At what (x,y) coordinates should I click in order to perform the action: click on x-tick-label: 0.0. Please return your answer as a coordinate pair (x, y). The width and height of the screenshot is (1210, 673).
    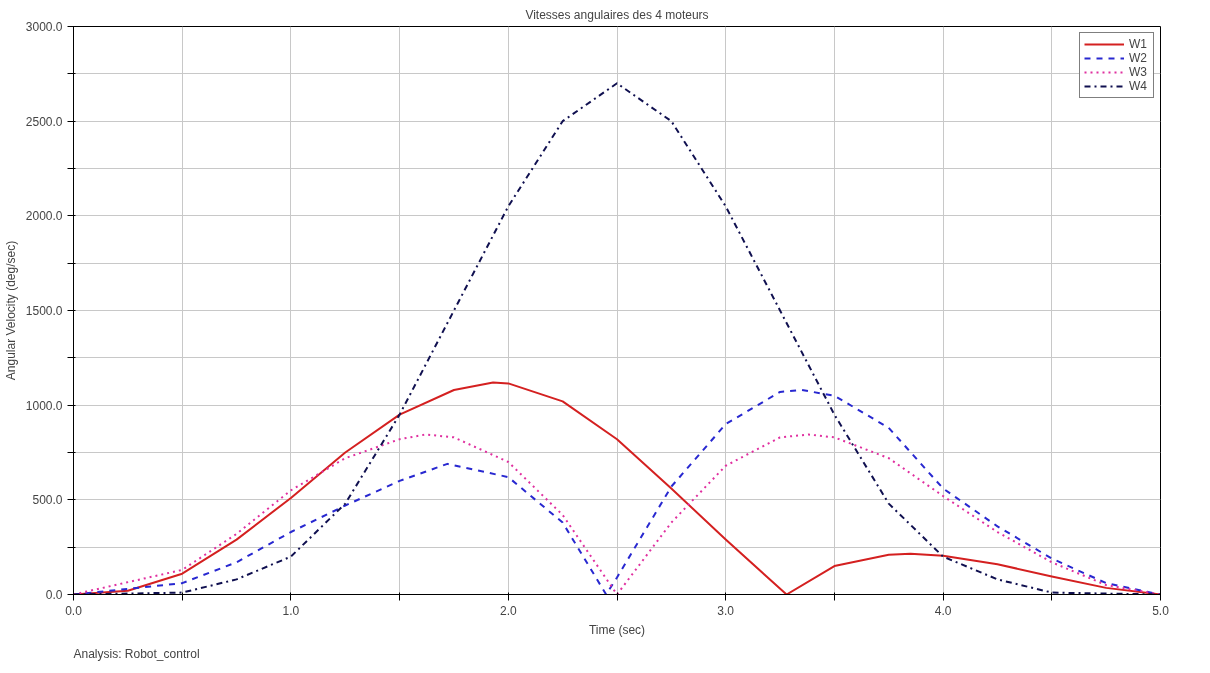
    Looking at the image, I should click on (74, 610).